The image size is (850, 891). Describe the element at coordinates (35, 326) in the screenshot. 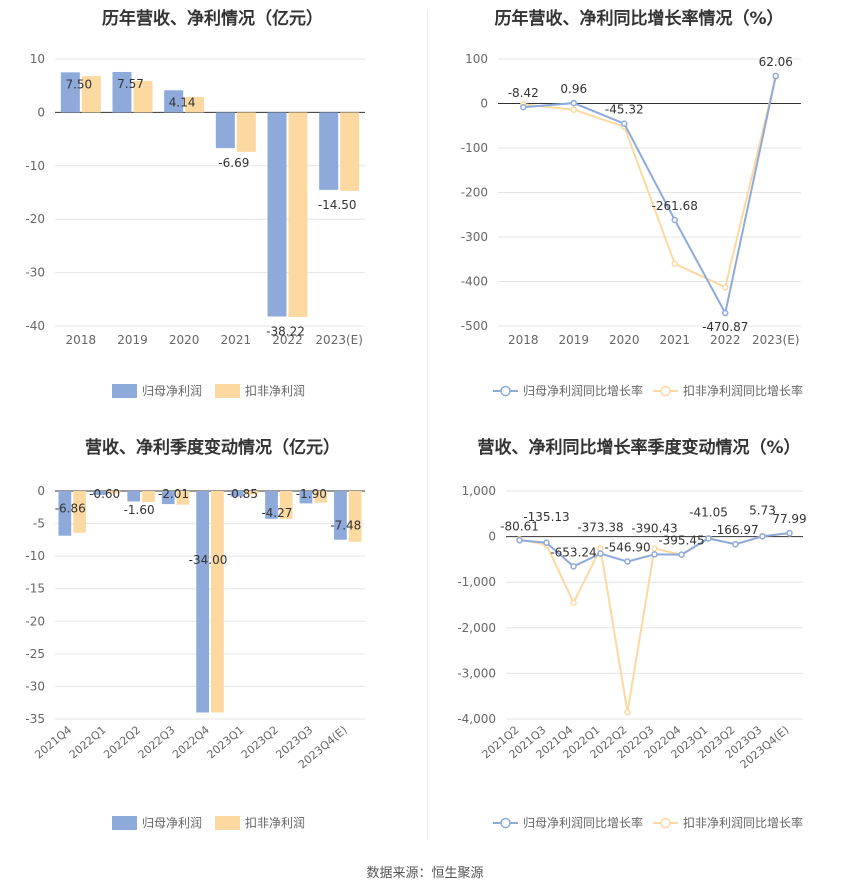

I see `y-tick-label: -40` at that location.